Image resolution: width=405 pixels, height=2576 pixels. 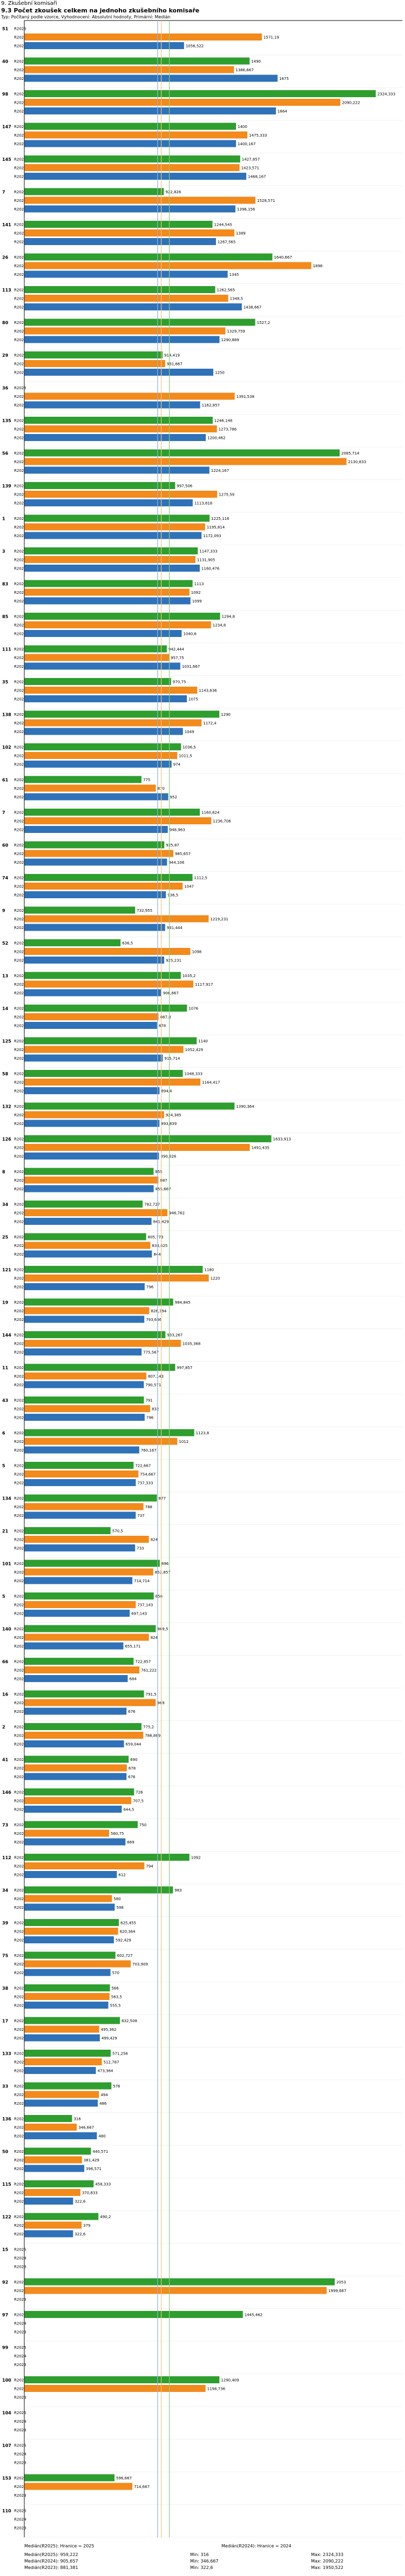 I want to click on group-code-label: 34, so click(x=5, y=1891).